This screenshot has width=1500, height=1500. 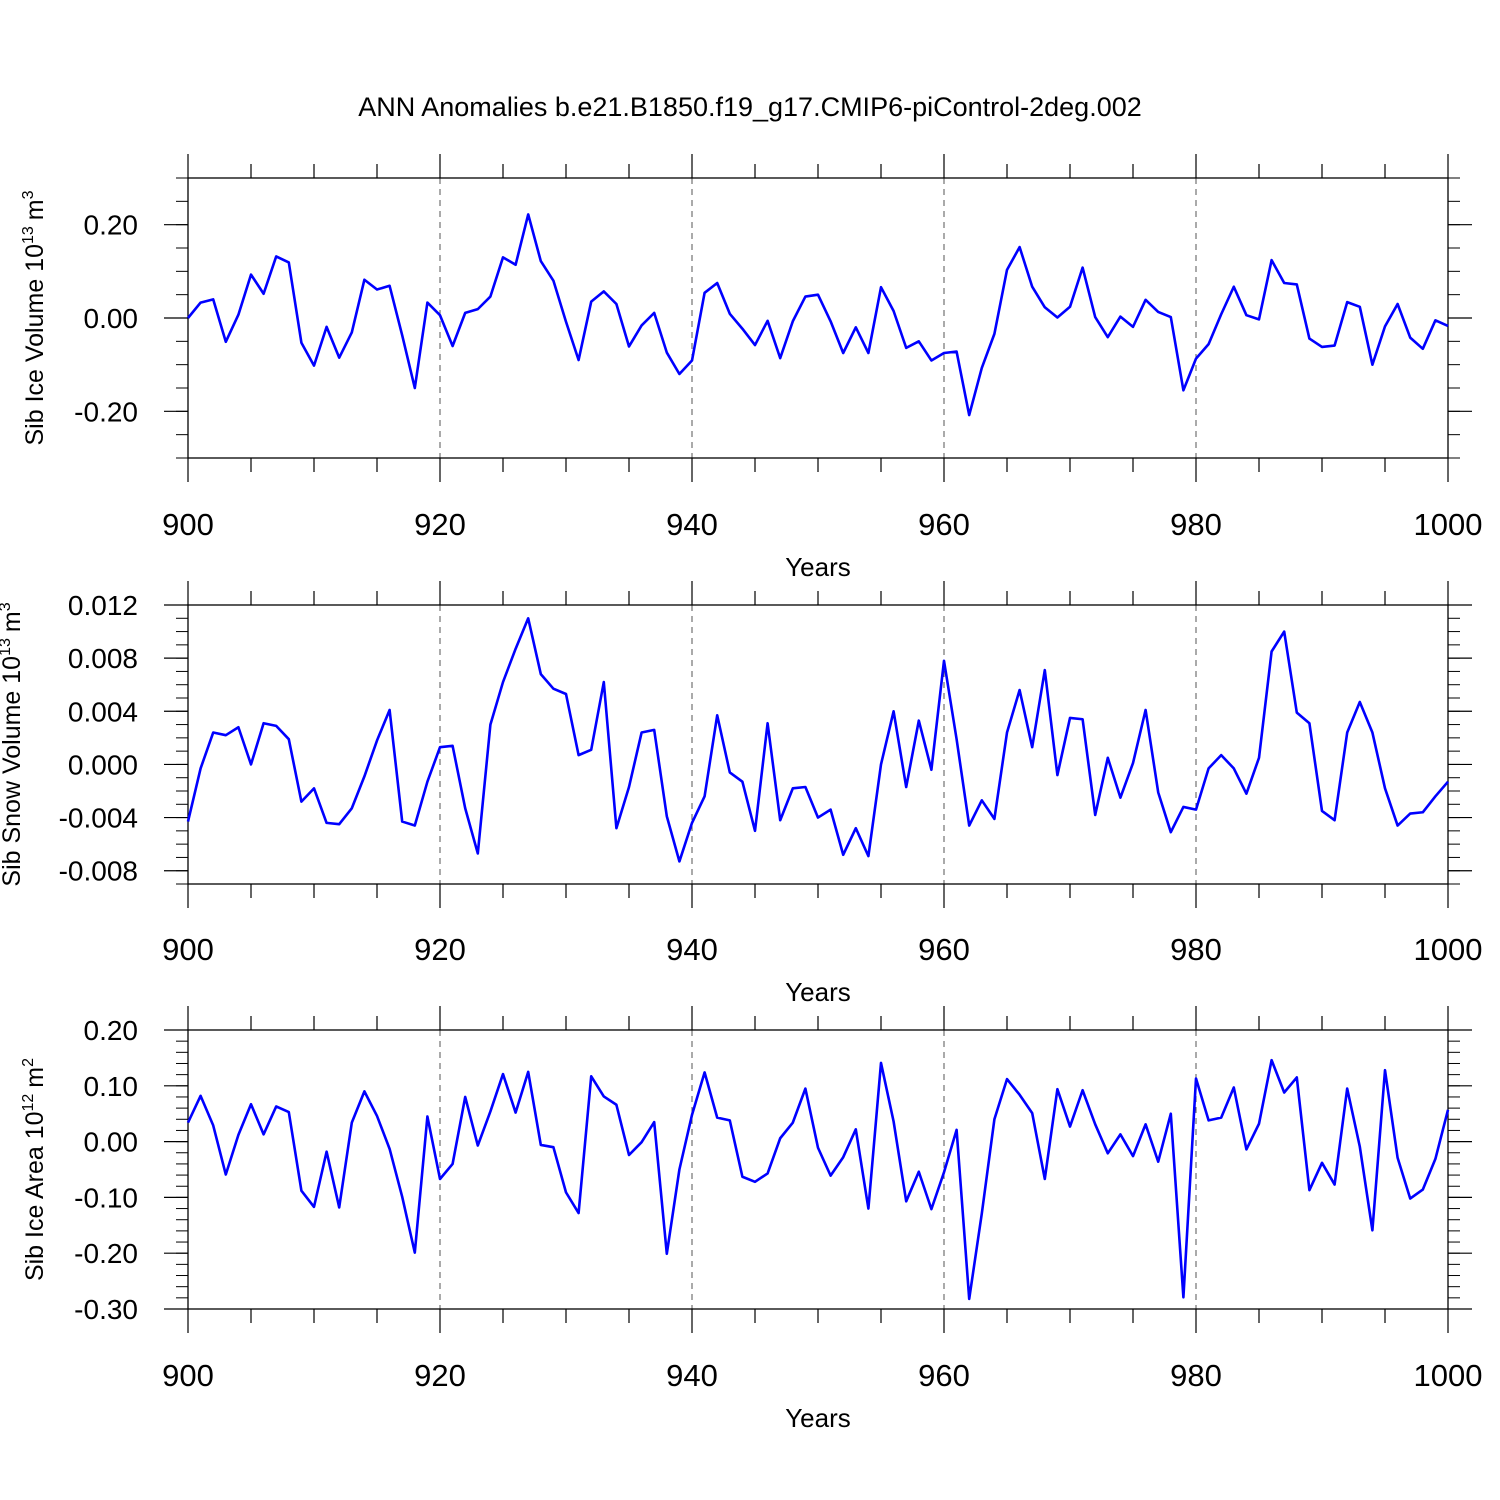 I want to click on y-label-exponent: 12, so click(x=28, y=1103).